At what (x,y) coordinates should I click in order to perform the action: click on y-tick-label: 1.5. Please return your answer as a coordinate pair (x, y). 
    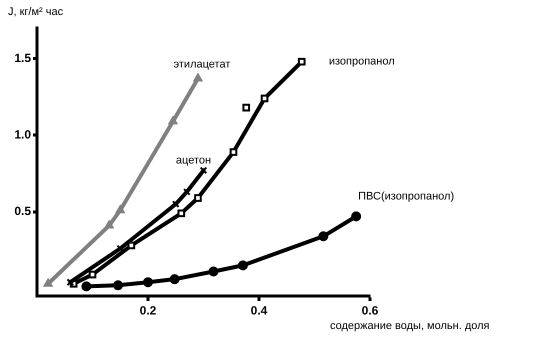
    Looking at the image, I should click on (23, 57).